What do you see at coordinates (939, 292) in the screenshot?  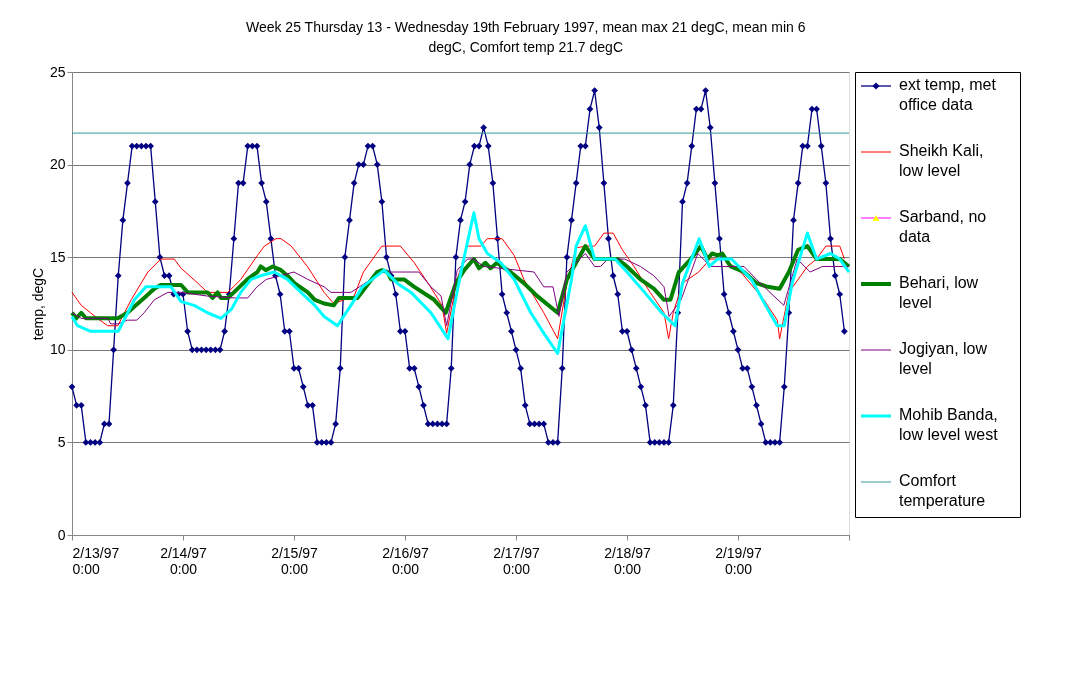 I see `legend-label: Behari, low level` at bounding box center [939, 292].